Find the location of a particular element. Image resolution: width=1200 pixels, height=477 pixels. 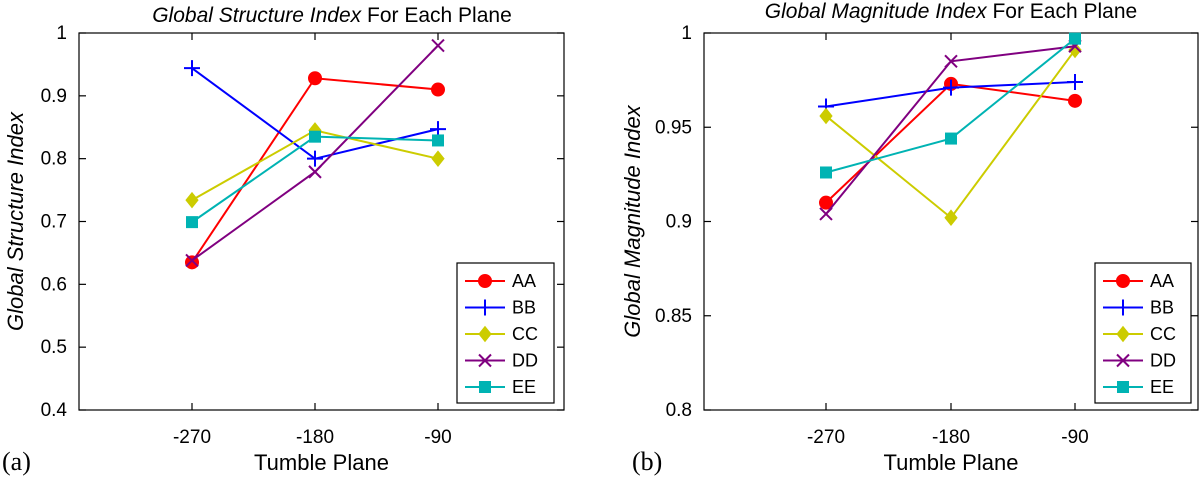

series-aa is located at coordinates (315, 170).